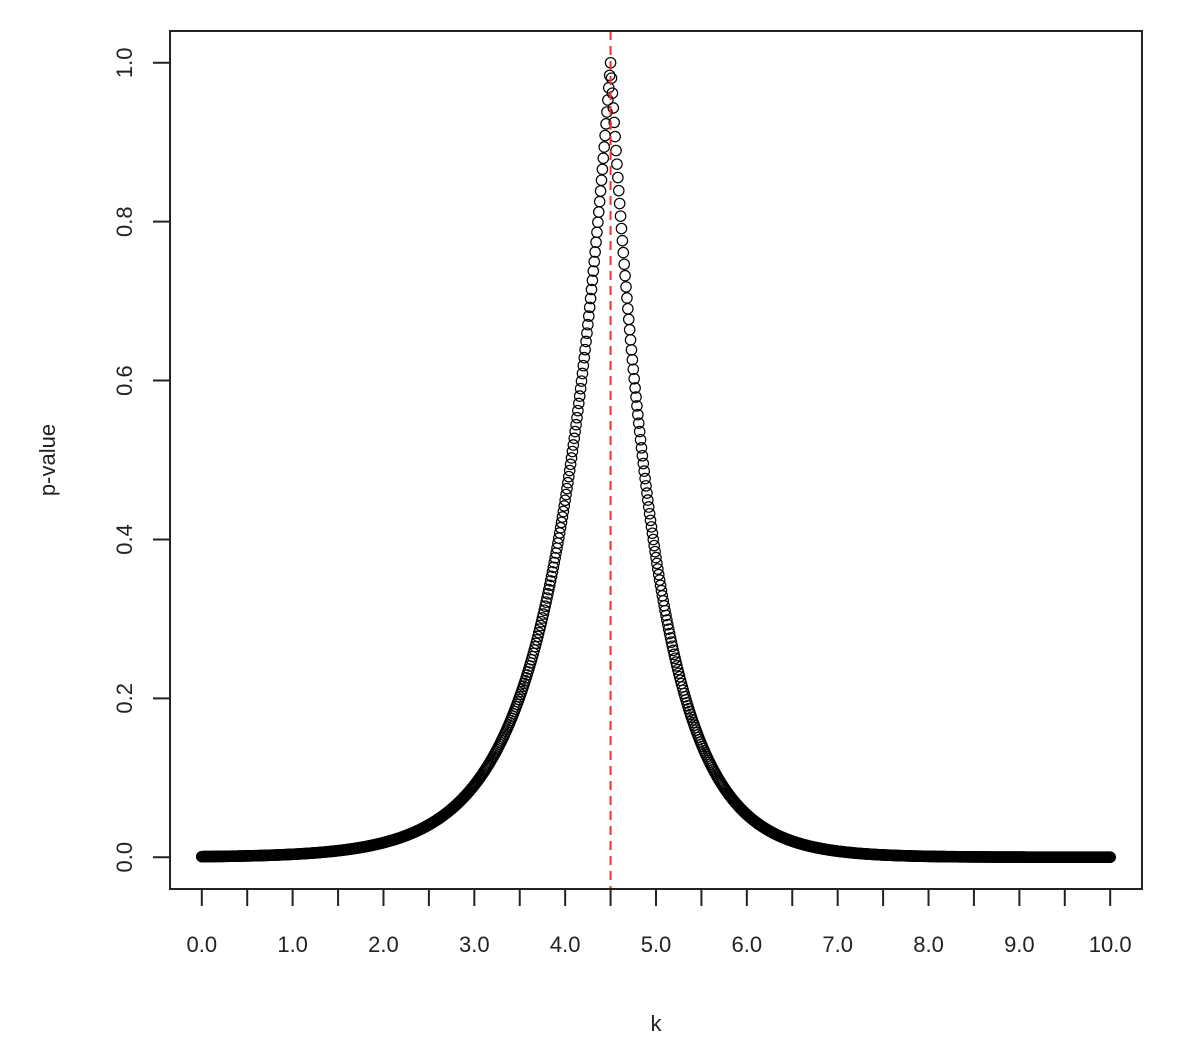  Describe the element at coordinates (292, 944) in the screenshot. I see `x-tick-label: 1.0` at that location.